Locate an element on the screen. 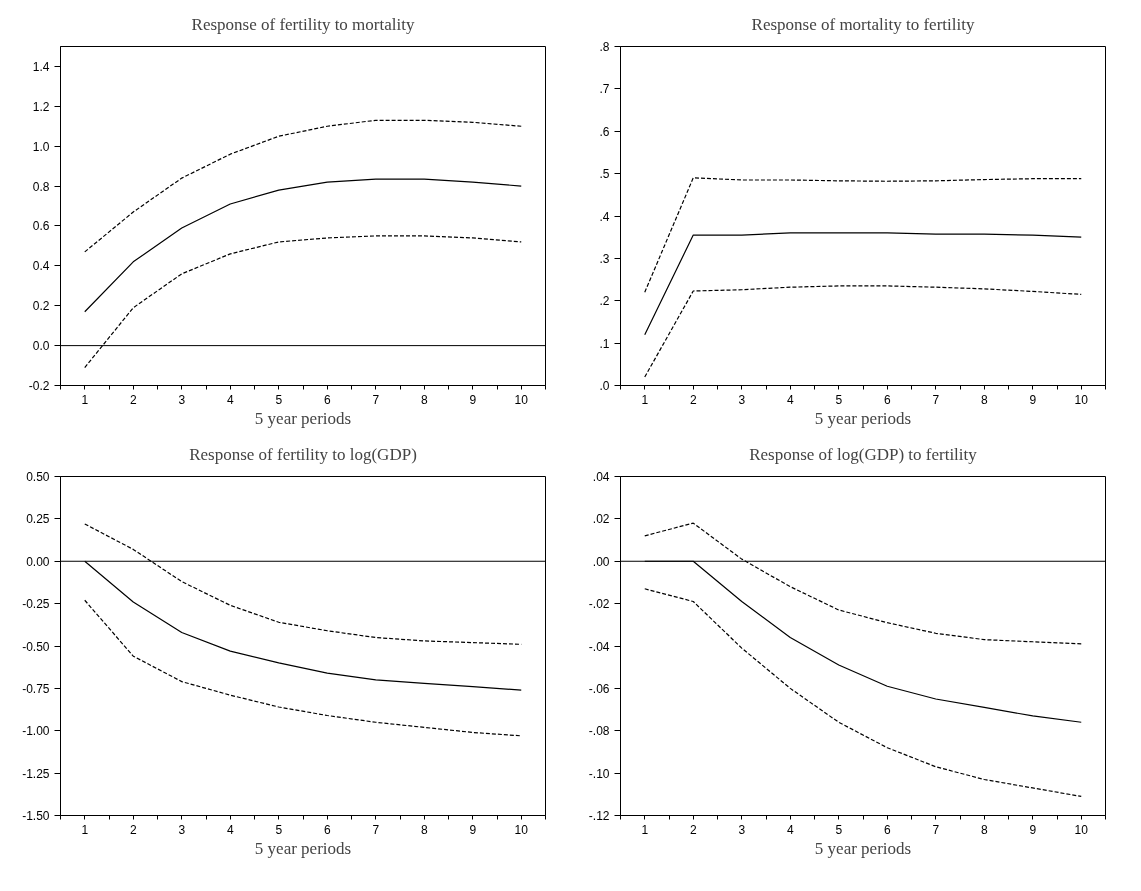  y-tick-label: -0.2 is located at coordinates (39, 386).